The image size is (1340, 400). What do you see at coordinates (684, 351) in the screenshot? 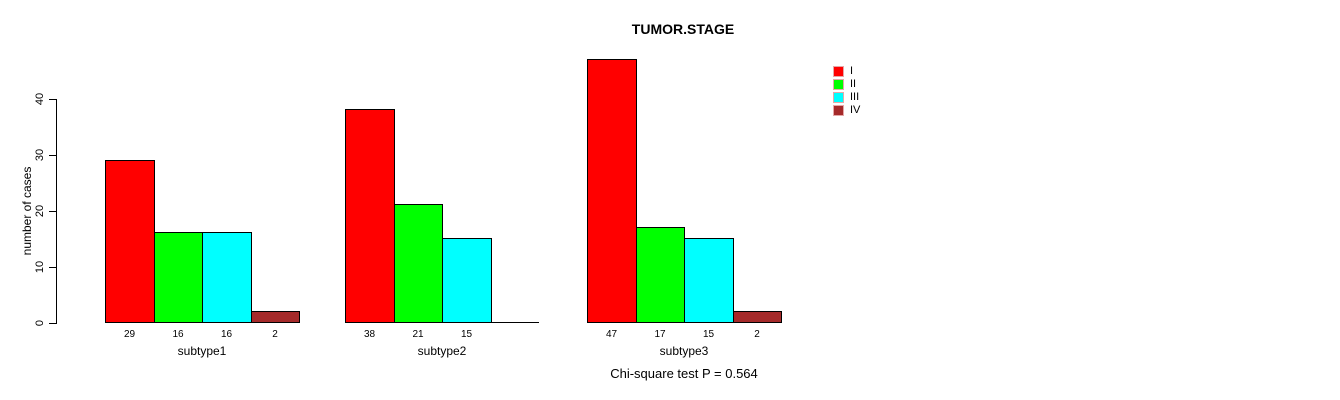
I see `group-label: subtype3` at bounding box center [684, 351].